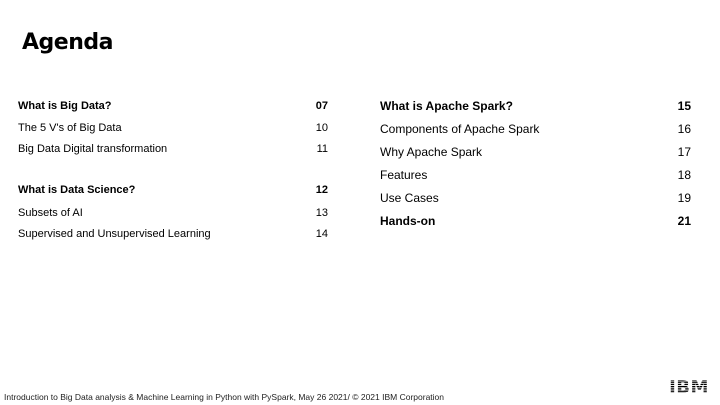 The image size is (720, 405). Describe the element at coordinates (65, 106) in the screenshot. I see `agenda-item-label: What is Big Data?` at that location.